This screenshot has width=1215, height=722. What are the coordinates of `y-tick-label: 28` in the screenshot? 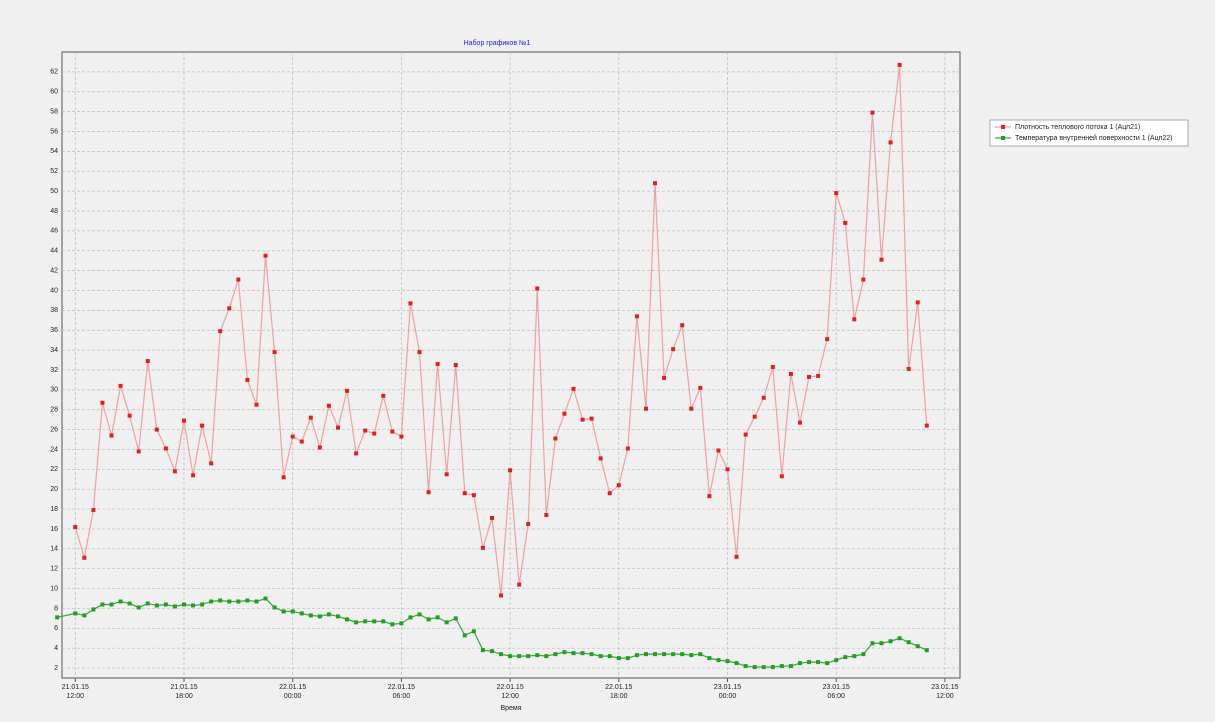 It's located at (54, 410).